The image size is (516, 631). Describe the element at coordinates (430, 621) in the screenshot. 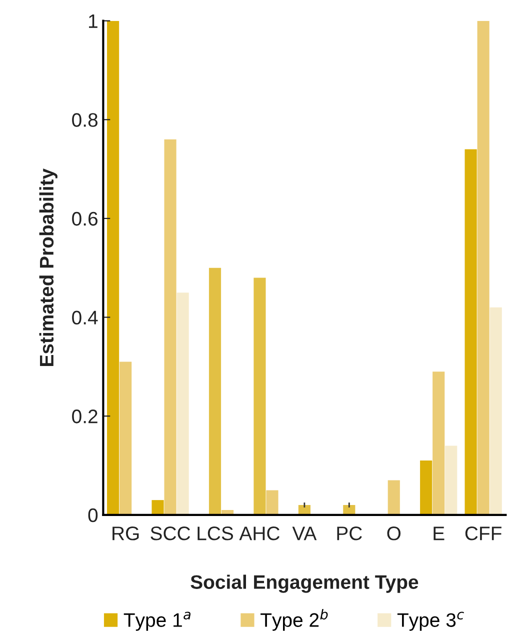

I see `legend-label: Type 3$^{c}$` at that location.